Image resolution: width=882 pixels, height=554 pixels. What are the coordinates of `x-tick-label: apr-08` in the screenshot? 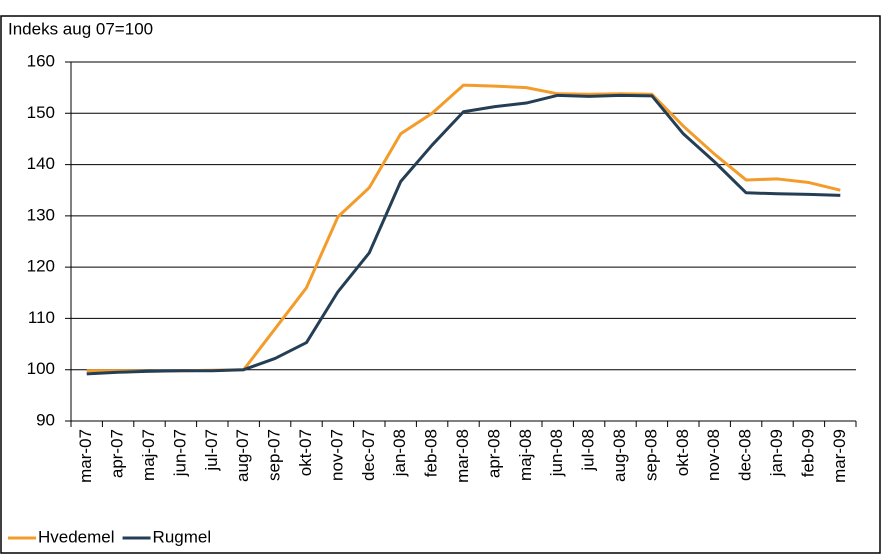 It's located at (493, 453).